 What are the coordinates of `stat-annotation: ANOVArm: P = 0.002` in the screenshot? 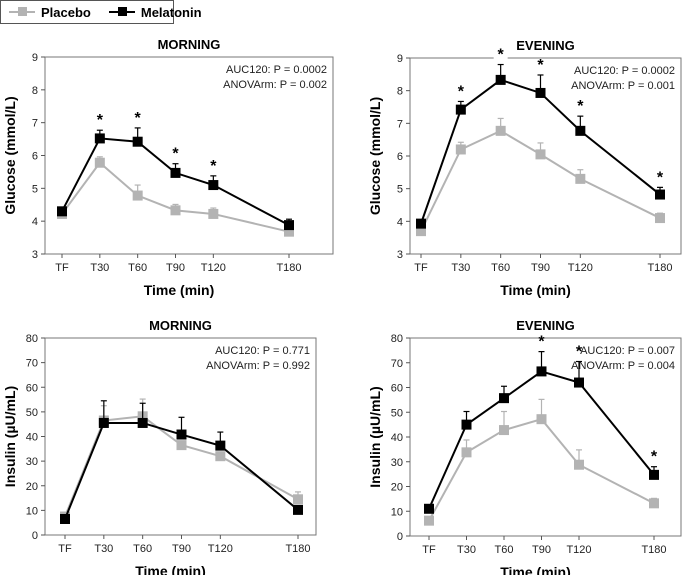 It's located at (275, 85).